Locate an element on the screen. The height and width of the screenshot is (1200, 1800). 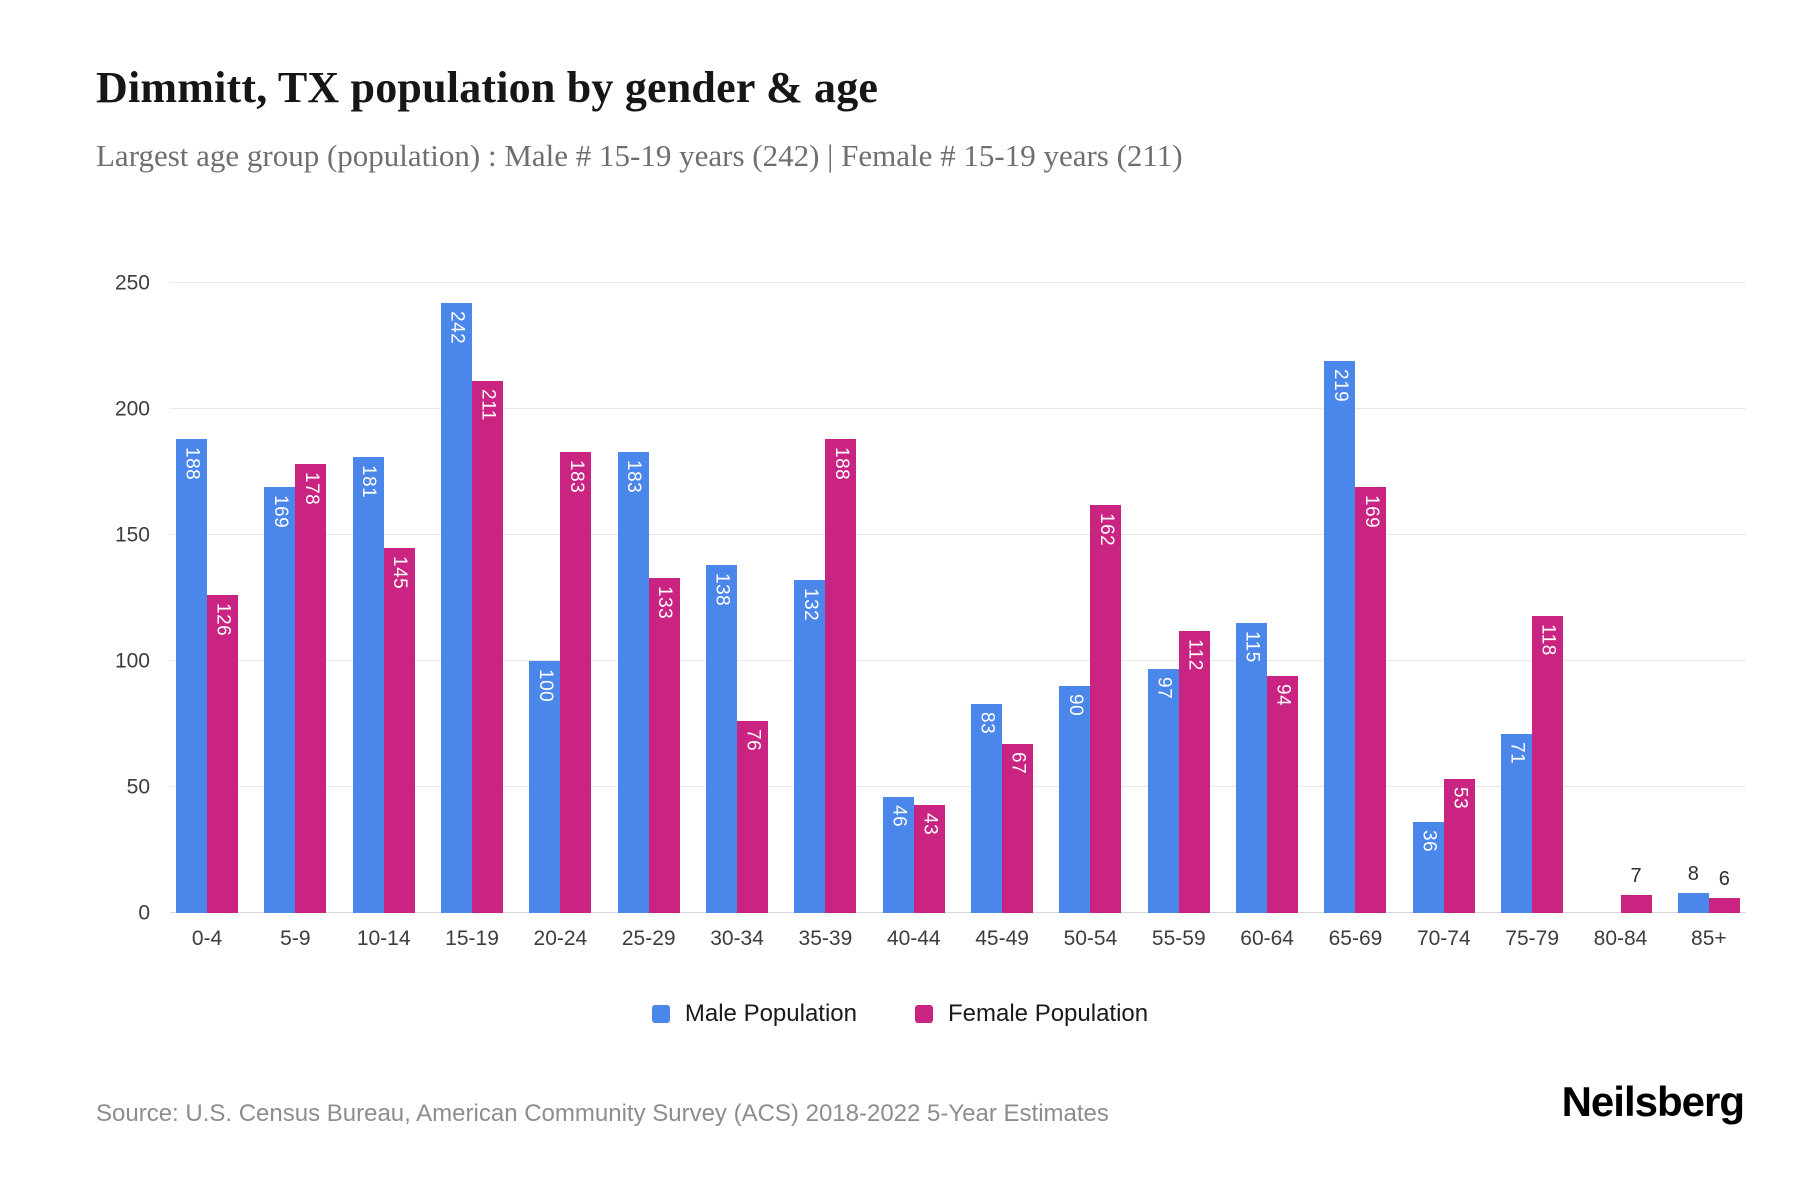
y-axis-tick-label: 150 is located at coordinates (132, 535).